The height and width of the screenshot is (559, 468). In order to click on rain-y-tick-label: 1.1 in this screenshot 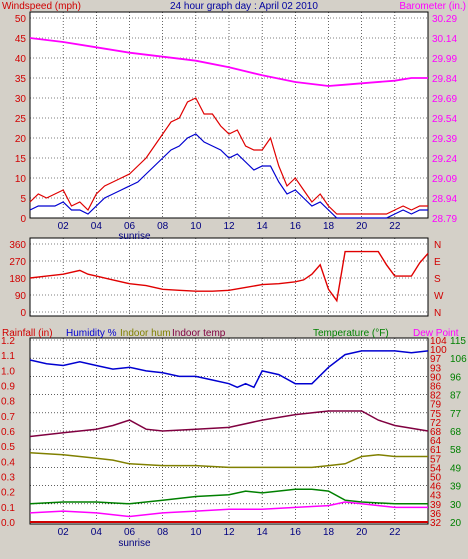, I will do `click(8, 356)`.